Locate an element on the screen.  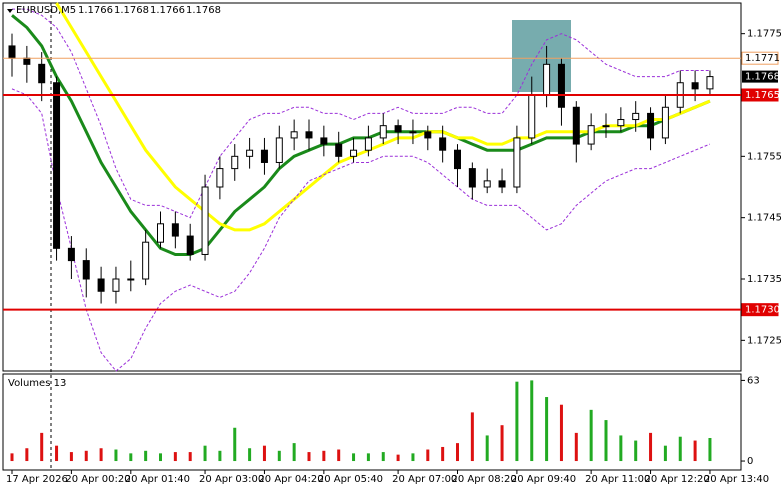
last-price-bg is located at coordinates (760, 76).